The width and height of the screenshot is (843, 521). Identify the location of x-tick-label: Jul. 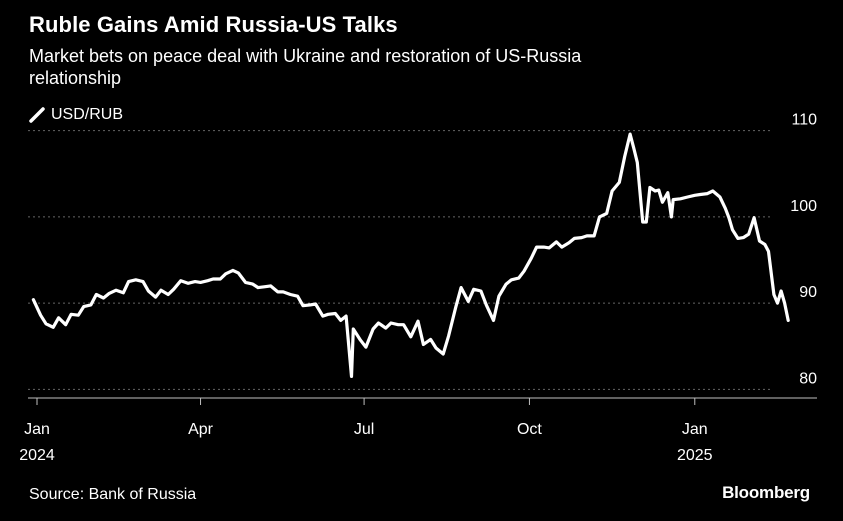
(364, 429).